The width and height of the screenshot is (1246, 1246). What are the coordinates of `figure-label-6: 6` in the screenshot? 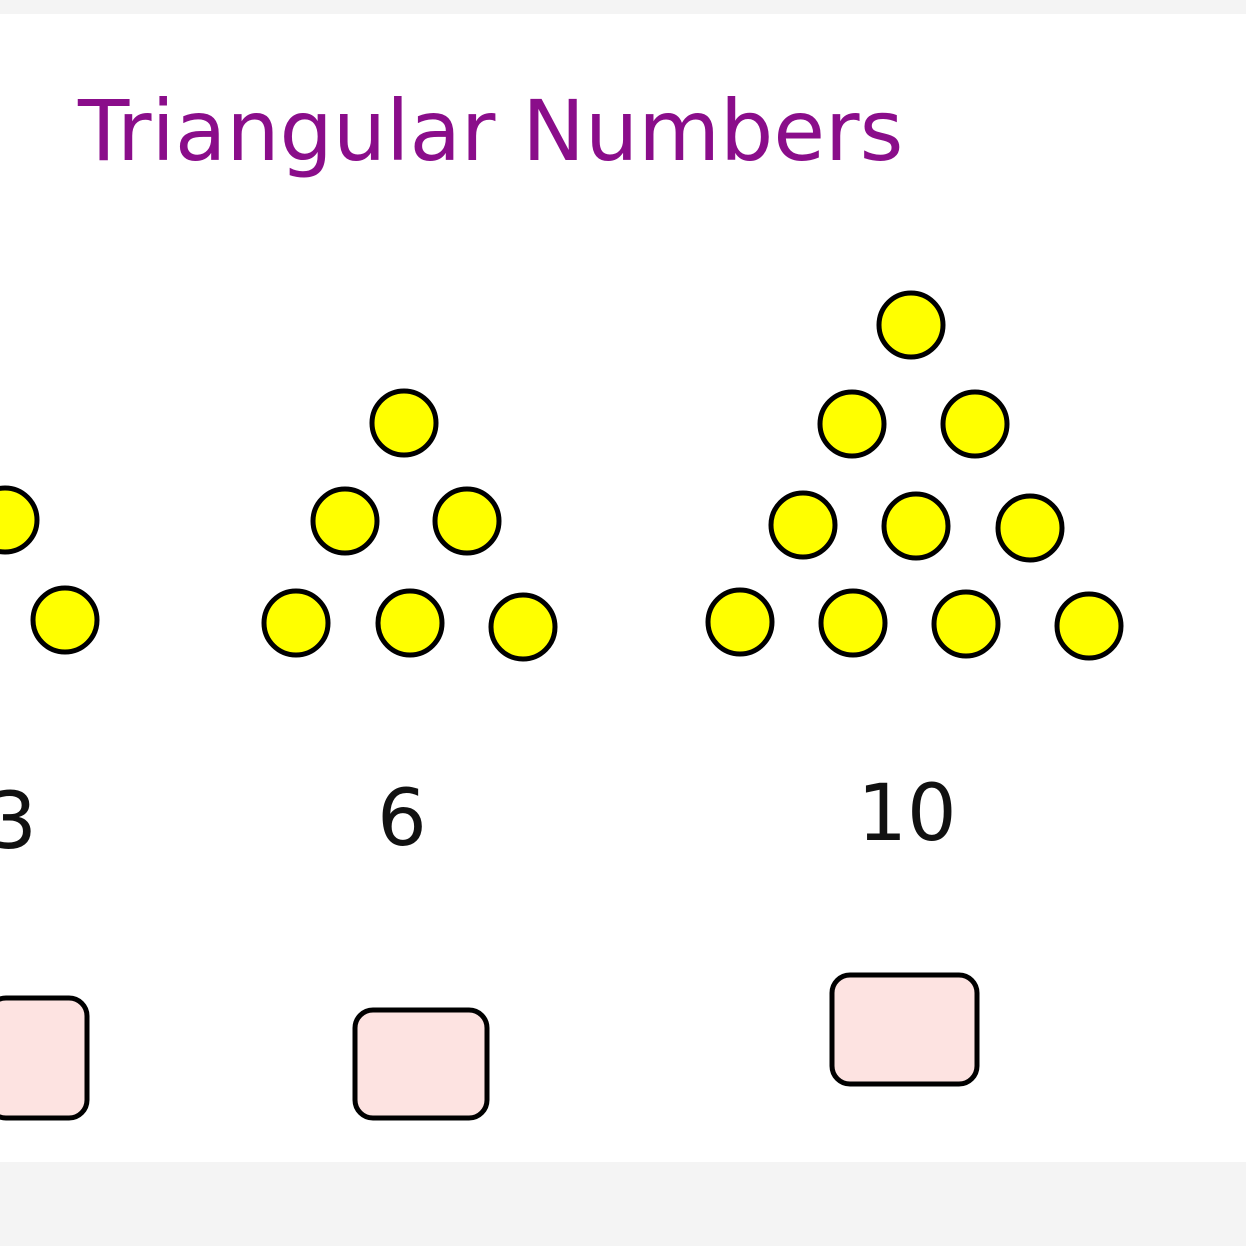 It's located at (402, 819).